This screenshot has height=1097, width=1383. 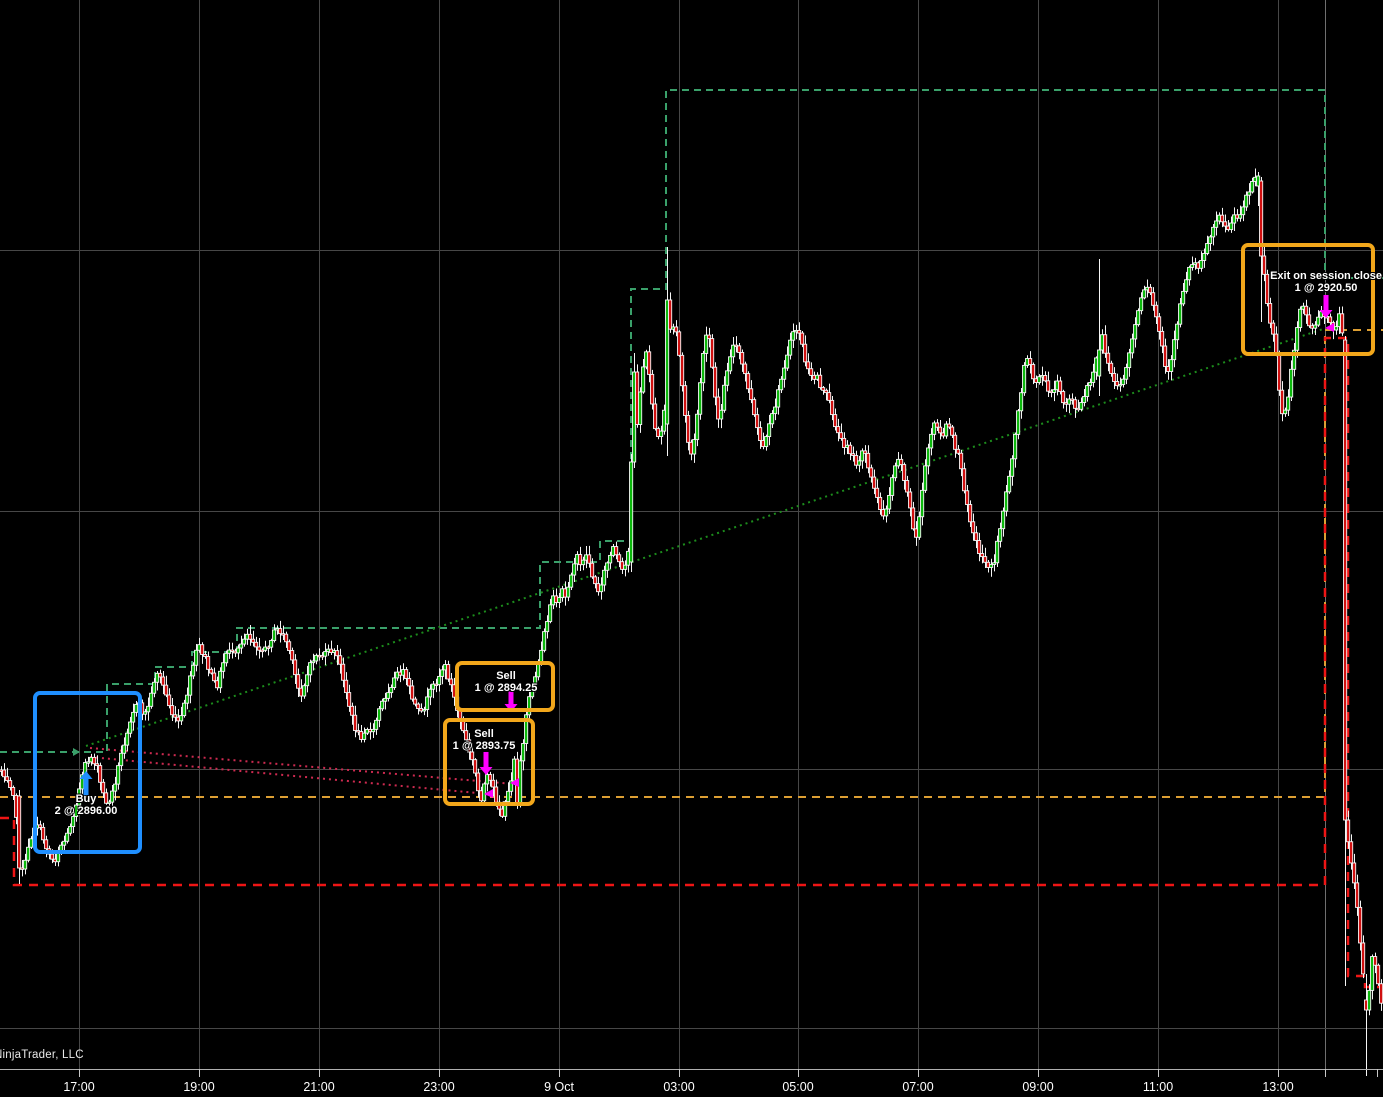 I want to click on time-axis-label: 9 Oct, so click(x=559, y=1087).